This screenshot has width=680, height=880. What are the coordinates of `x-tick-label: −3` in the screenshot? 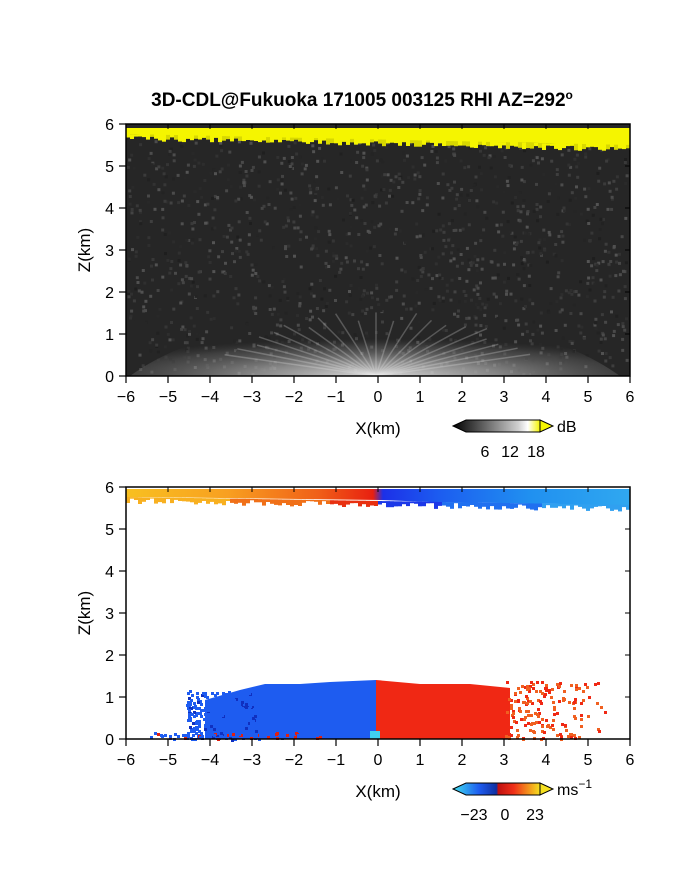 It's located at (252, 760).